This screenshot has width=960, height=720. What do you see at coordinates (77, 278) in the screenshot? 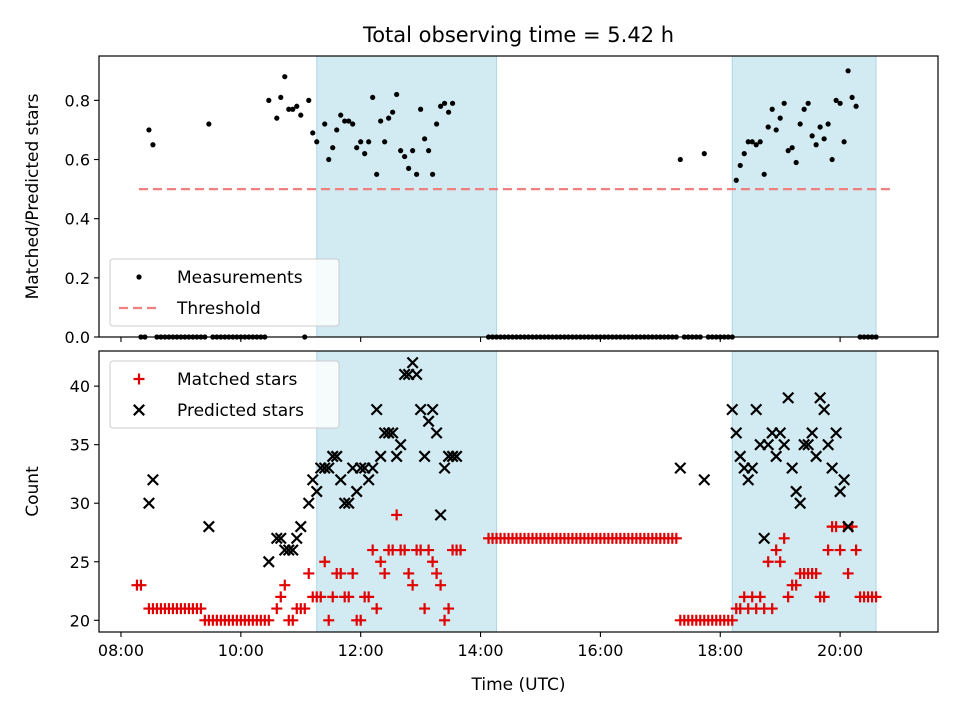
I see `y-tick-label: 0.2` at bounding box center [77, 278].